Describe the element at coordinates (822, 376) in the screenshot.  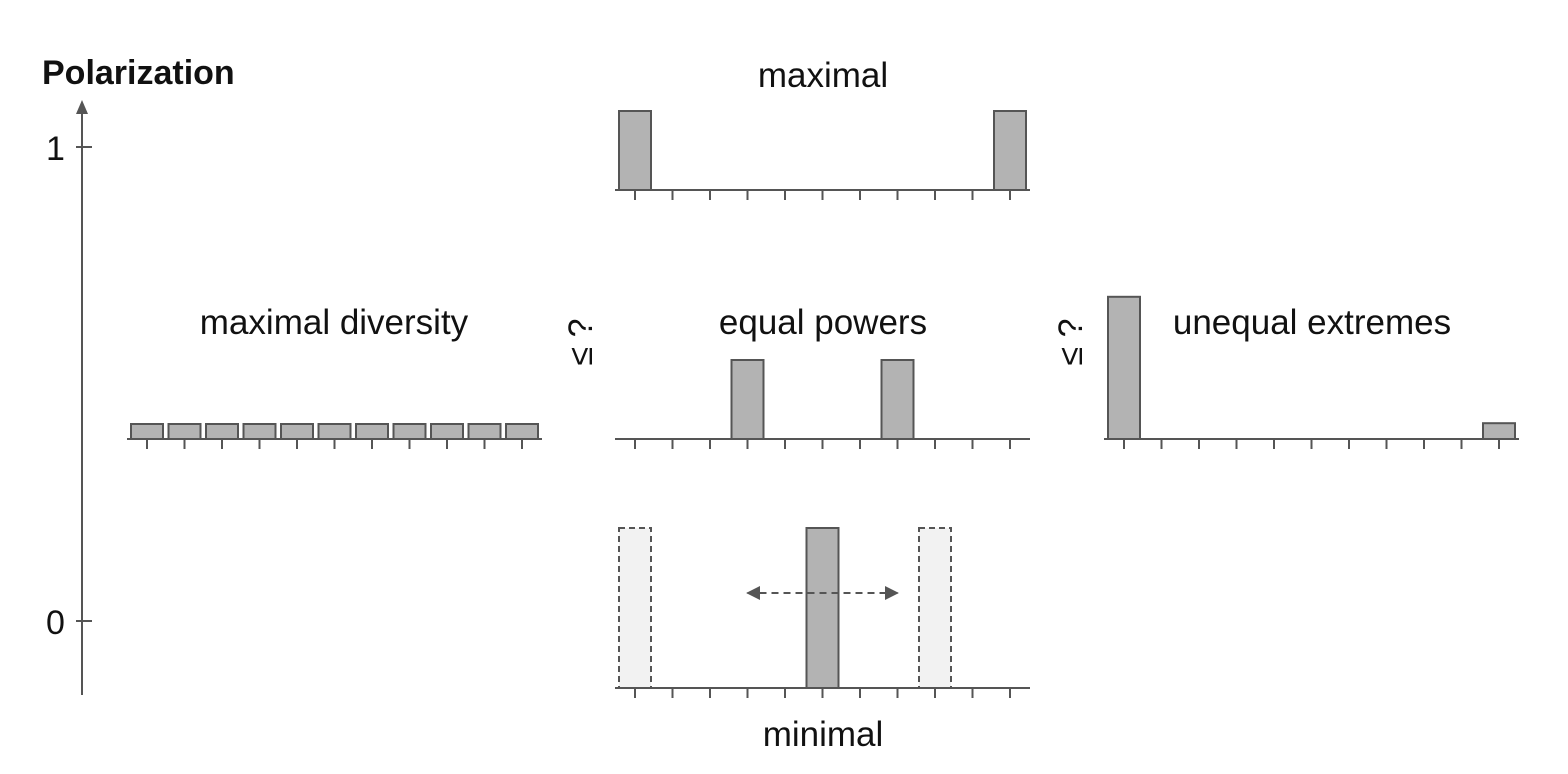
I see `panel-equal-powers: equal powers` at that location.